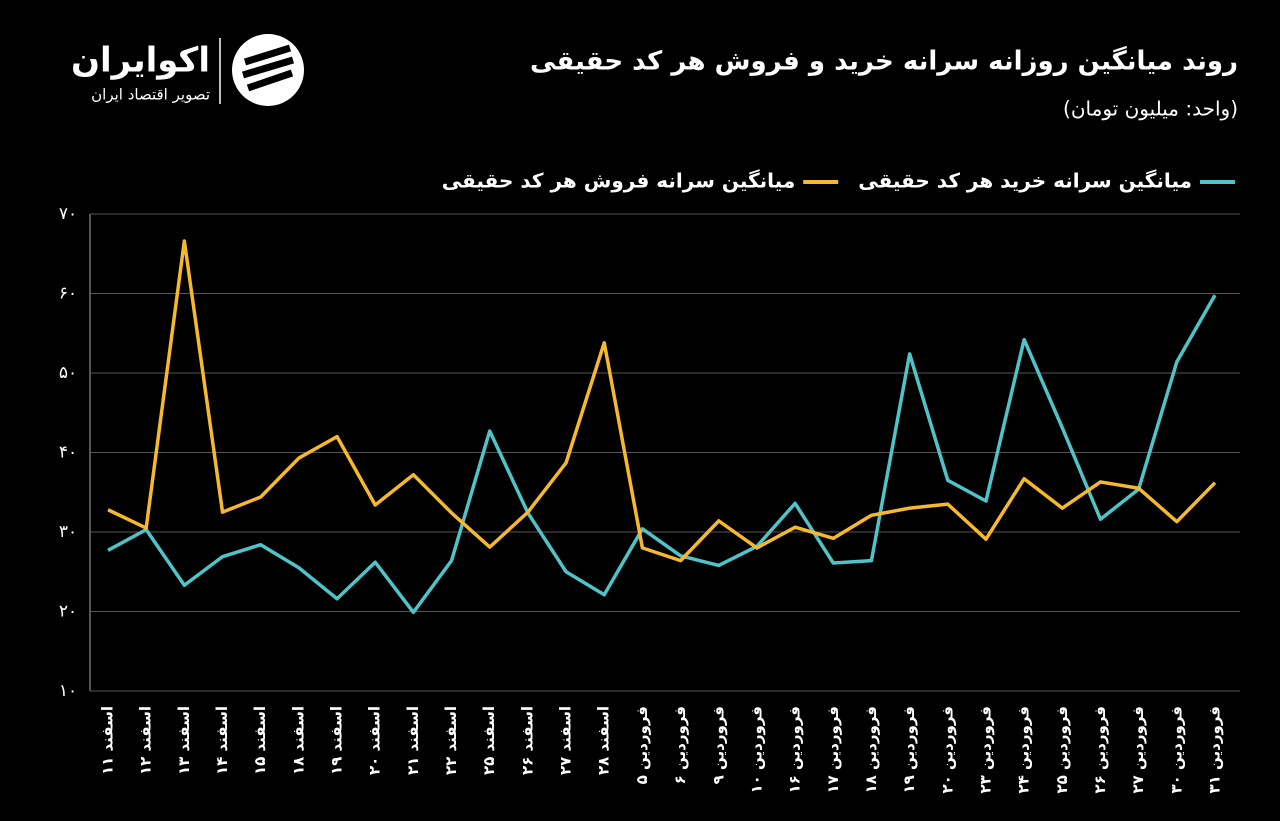  I want to click on x-tick-label: فروردین ۱۶, so click(795, 749).